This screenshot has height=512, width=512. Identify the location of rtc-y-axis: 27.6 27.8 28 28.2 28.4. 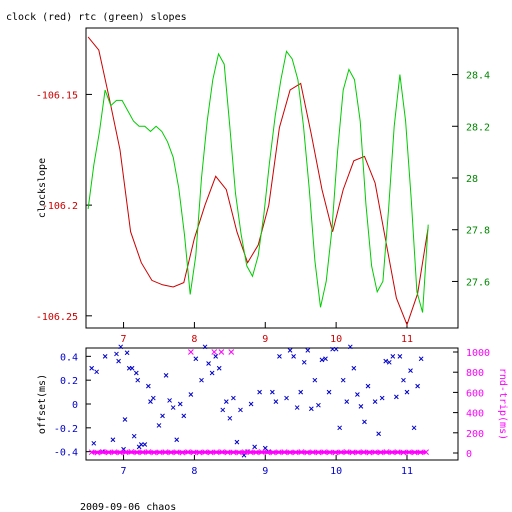
(471, 179).